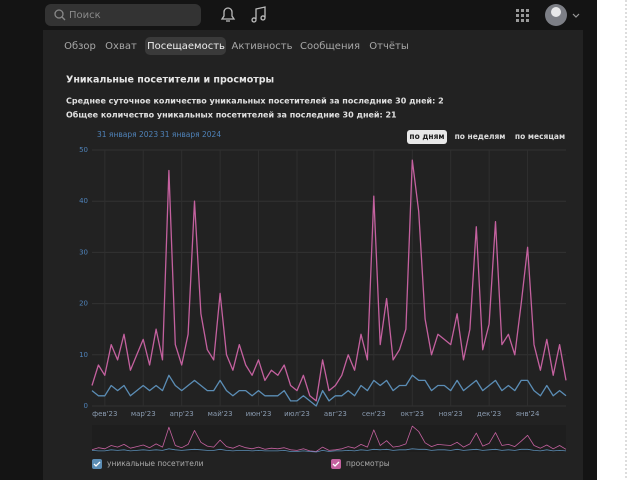 This screenshot has width=640, height=484. I want to click on x-tick-label: авг'23, so click(335, 414).